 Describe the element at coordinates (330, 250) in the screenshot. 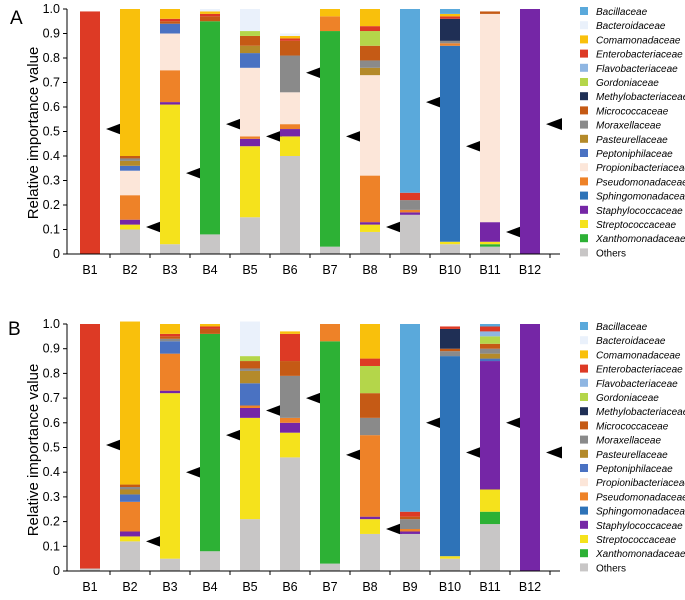

I see `bar-segment-b7` at that location.